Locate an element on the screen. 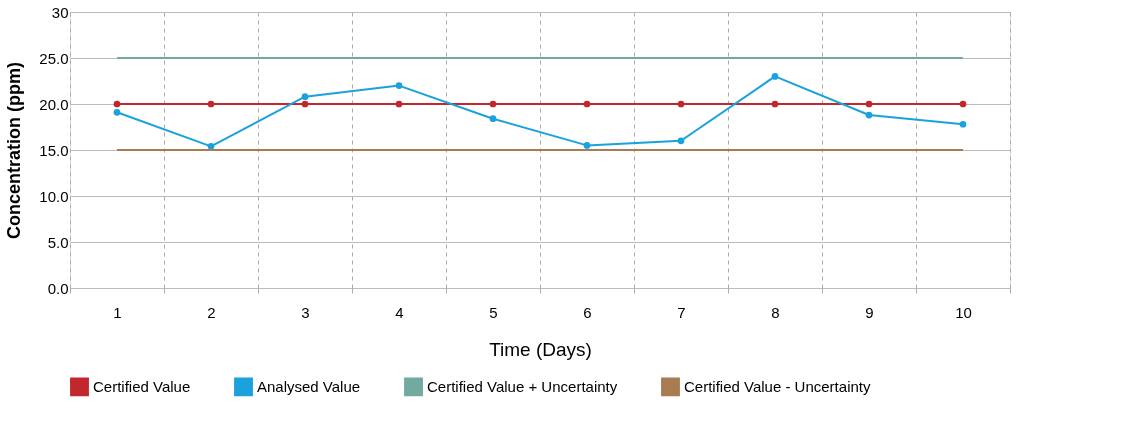  x-tick-label: 4 is located at coordinates (399, 312).